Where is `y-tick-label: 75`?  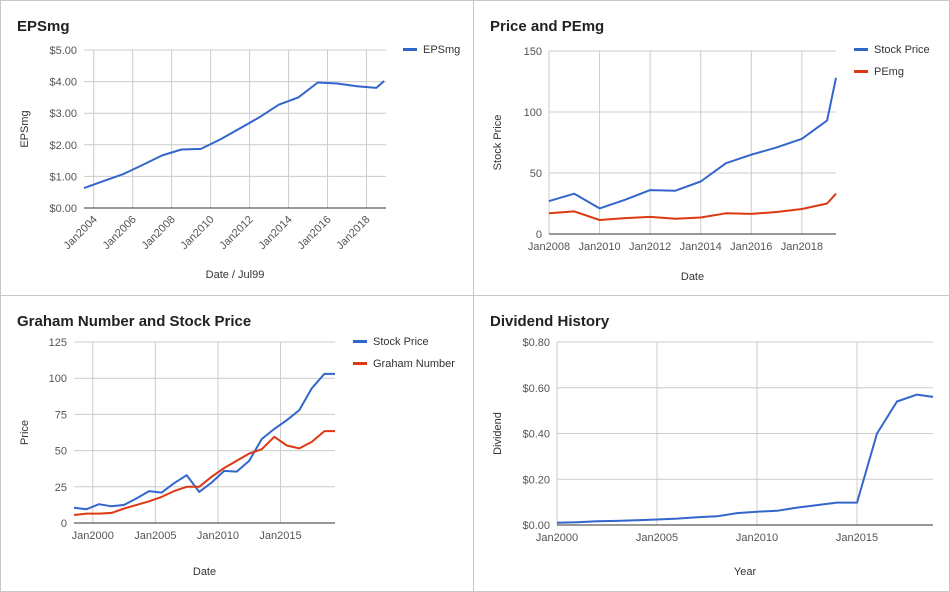 y-tick-label: 75 is located at coordinates (61, 415).